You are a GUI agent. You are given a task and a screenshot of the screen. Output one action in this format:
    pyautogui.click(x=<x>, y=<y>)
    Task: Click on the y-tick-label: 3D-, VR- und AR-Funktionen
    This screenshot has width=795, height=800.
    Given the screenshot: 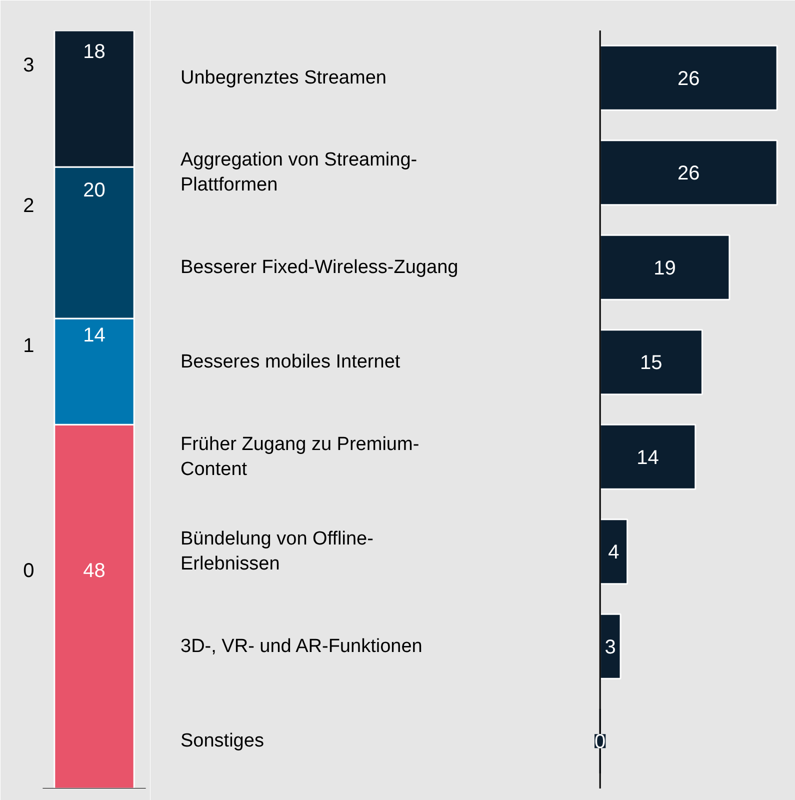 What is the action you would take?
    pyautogui.click(x=301, y=646)
    